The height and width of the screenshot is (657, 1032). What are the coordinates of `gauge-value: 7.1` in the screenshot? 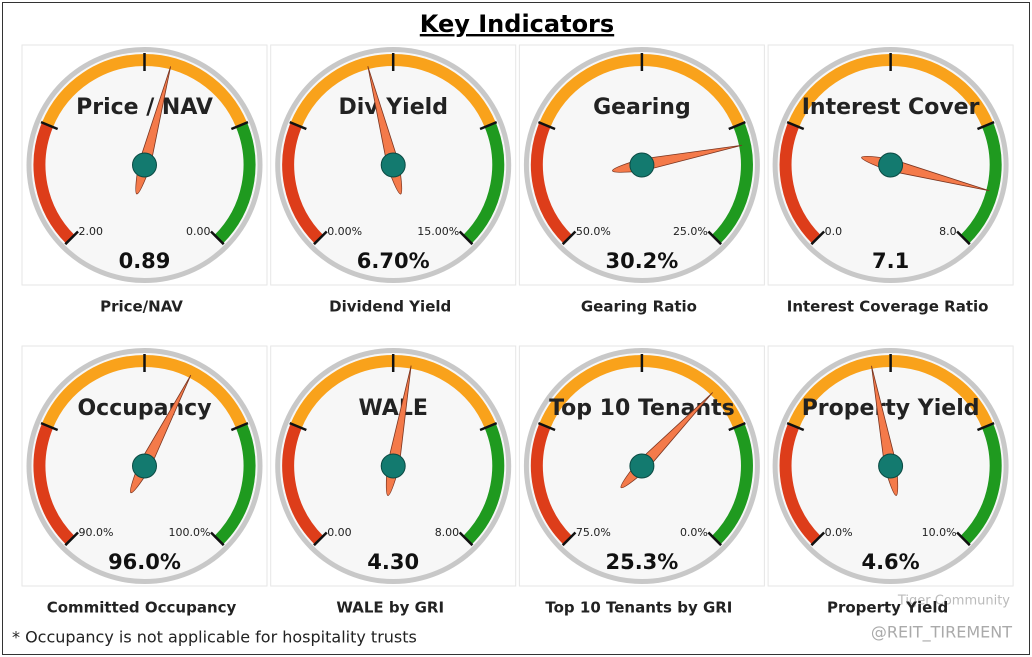 It's located at (890, 261).